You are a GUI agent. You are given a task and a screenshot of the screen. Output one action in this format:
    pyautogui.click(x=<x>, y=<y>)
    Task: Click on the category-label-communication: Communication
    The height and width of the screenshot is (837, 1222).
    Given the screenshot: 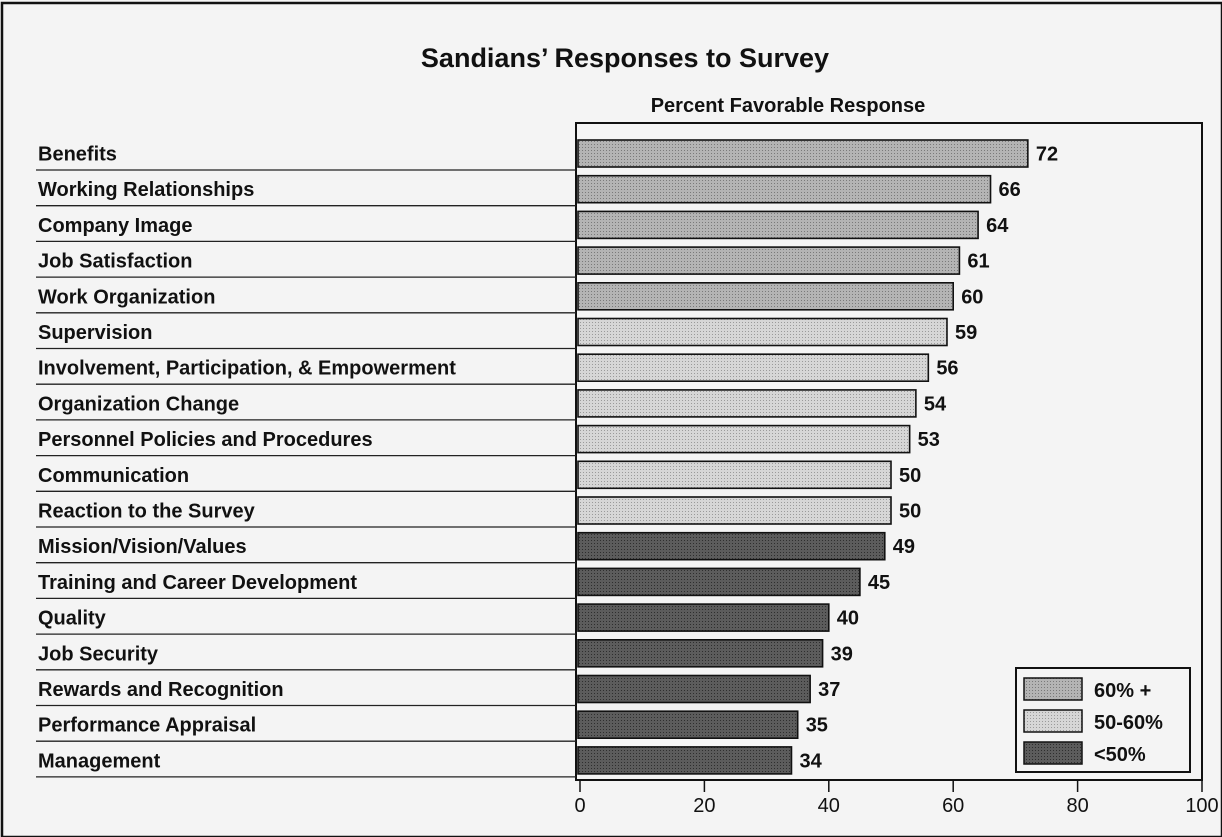 What is the action you would take?
    pyautogui.click(x=113, y=476)
    